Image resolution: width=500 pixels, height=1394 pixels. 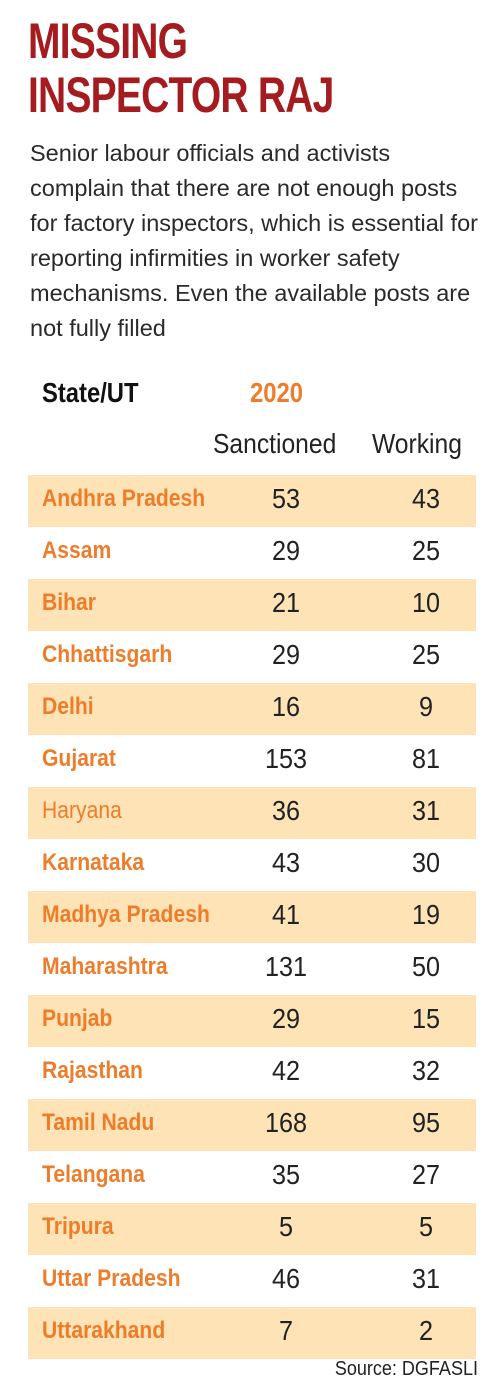 I want to click on table-row: Gujarat 153 81, so click(x=252, y=761).